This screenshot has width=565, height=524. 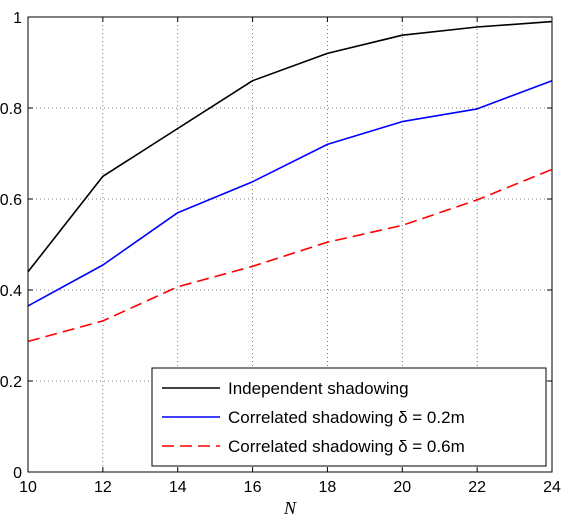 What do you see at coordinates (253, 487) in the screenshot?
I see `x-tick-label: 16` at bounding box center [253, 487].